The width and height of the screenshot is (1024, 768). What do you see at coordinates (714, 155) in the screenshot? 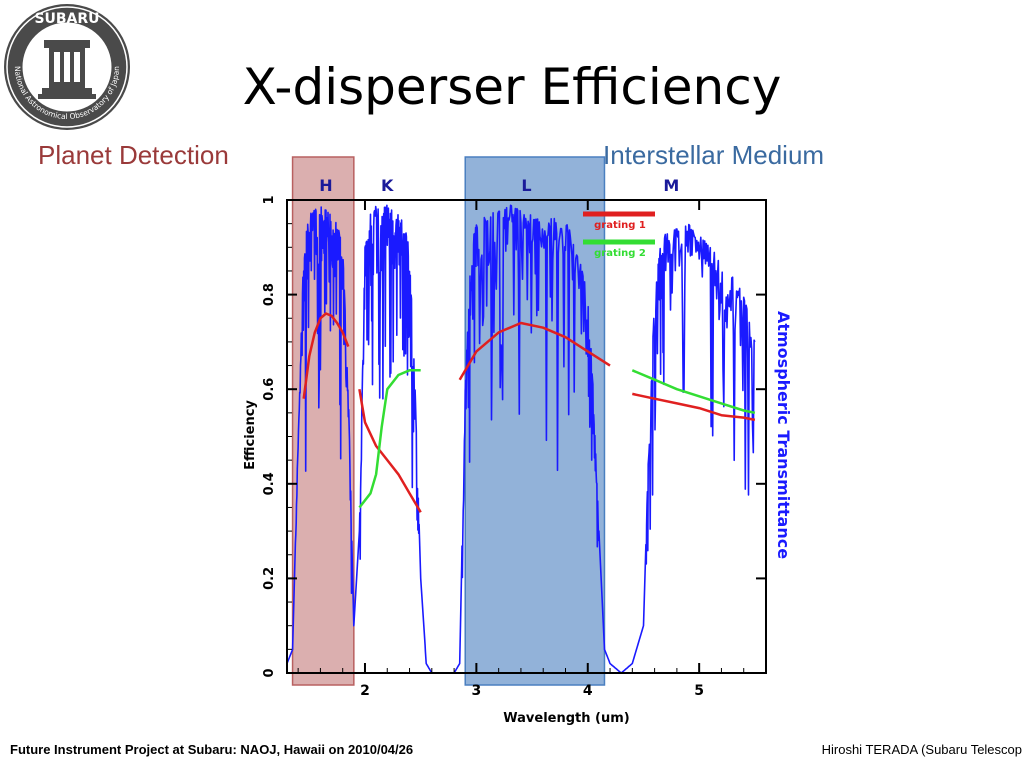
I see `interstellar-medium-label: Interstellar Medium` at bounding box center [714, 155].